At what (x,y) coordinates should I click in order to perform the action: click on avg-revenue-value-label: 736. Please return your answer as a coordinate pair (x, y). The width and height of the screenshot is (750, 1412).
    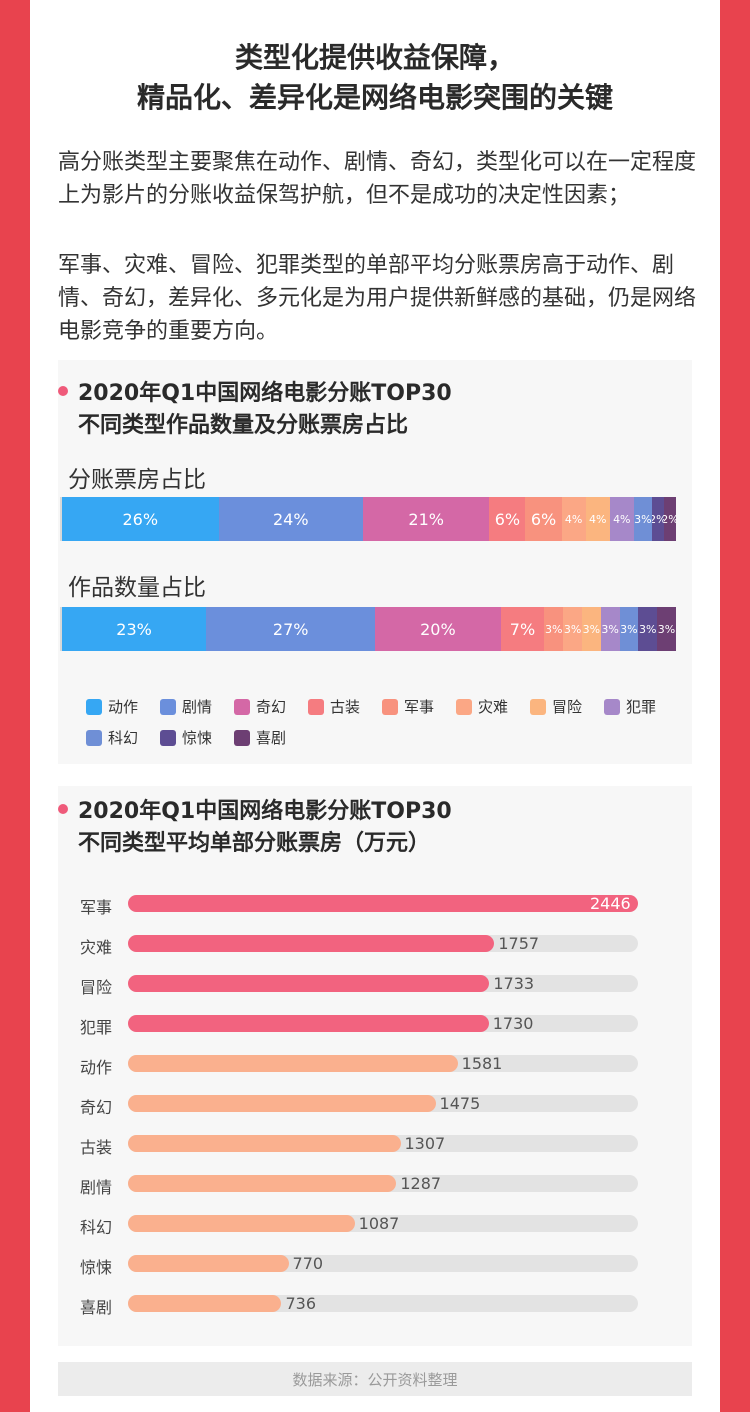
    Looking at the image, I should click on (300, 1303).